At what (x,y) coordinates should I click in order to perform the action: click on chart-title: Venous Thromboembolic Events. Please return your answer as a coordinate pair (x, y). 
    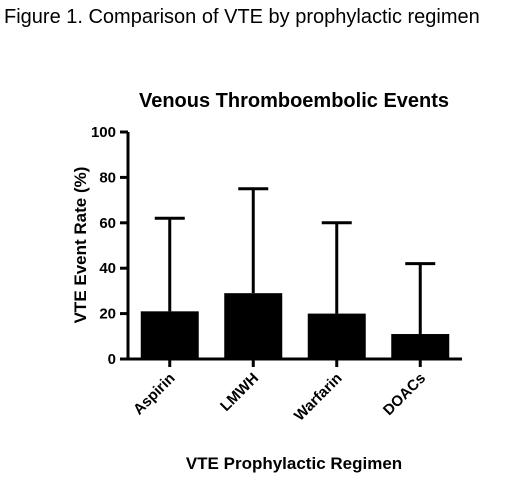
    Looking at the image, I should click on (294, 101).